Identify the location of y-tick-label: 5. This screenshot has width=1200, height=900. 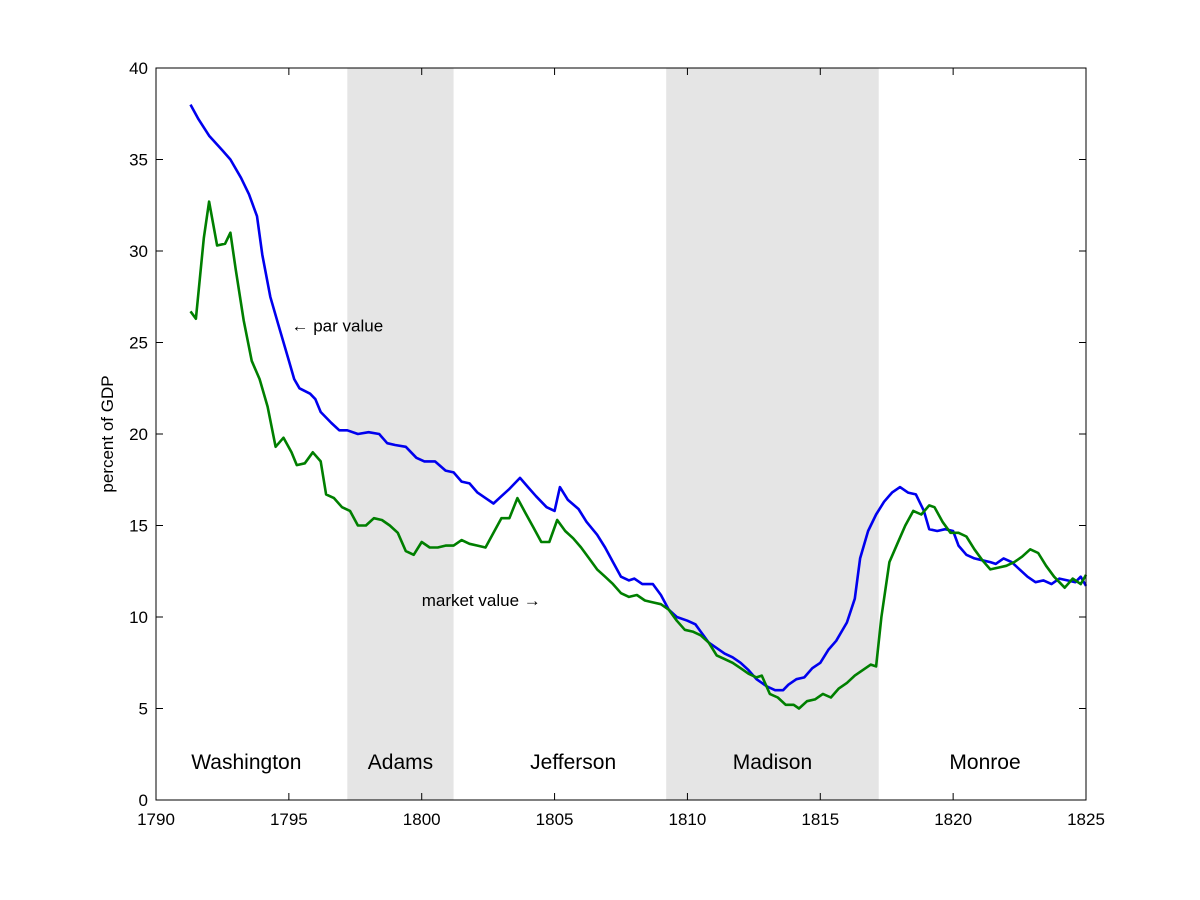
(143, 709).